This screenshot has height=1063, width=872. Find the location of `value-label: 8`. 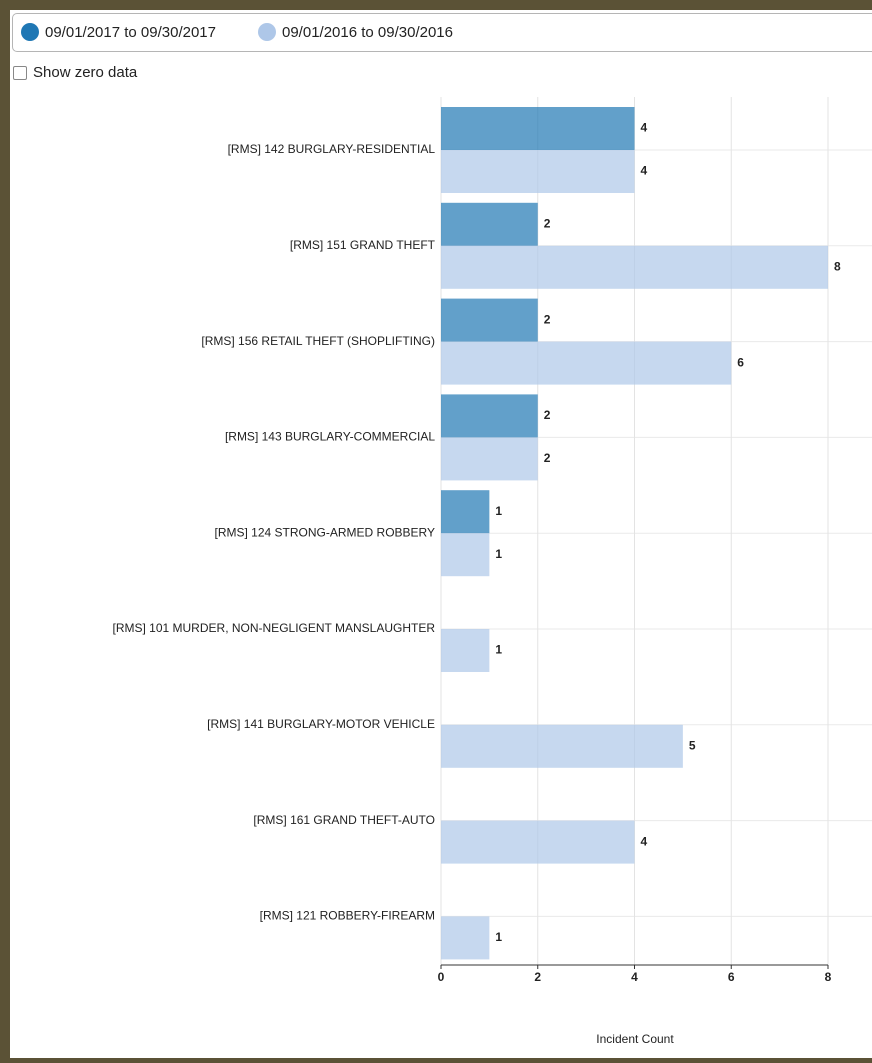

value-label: 8 is located at coordinates (837, 266).